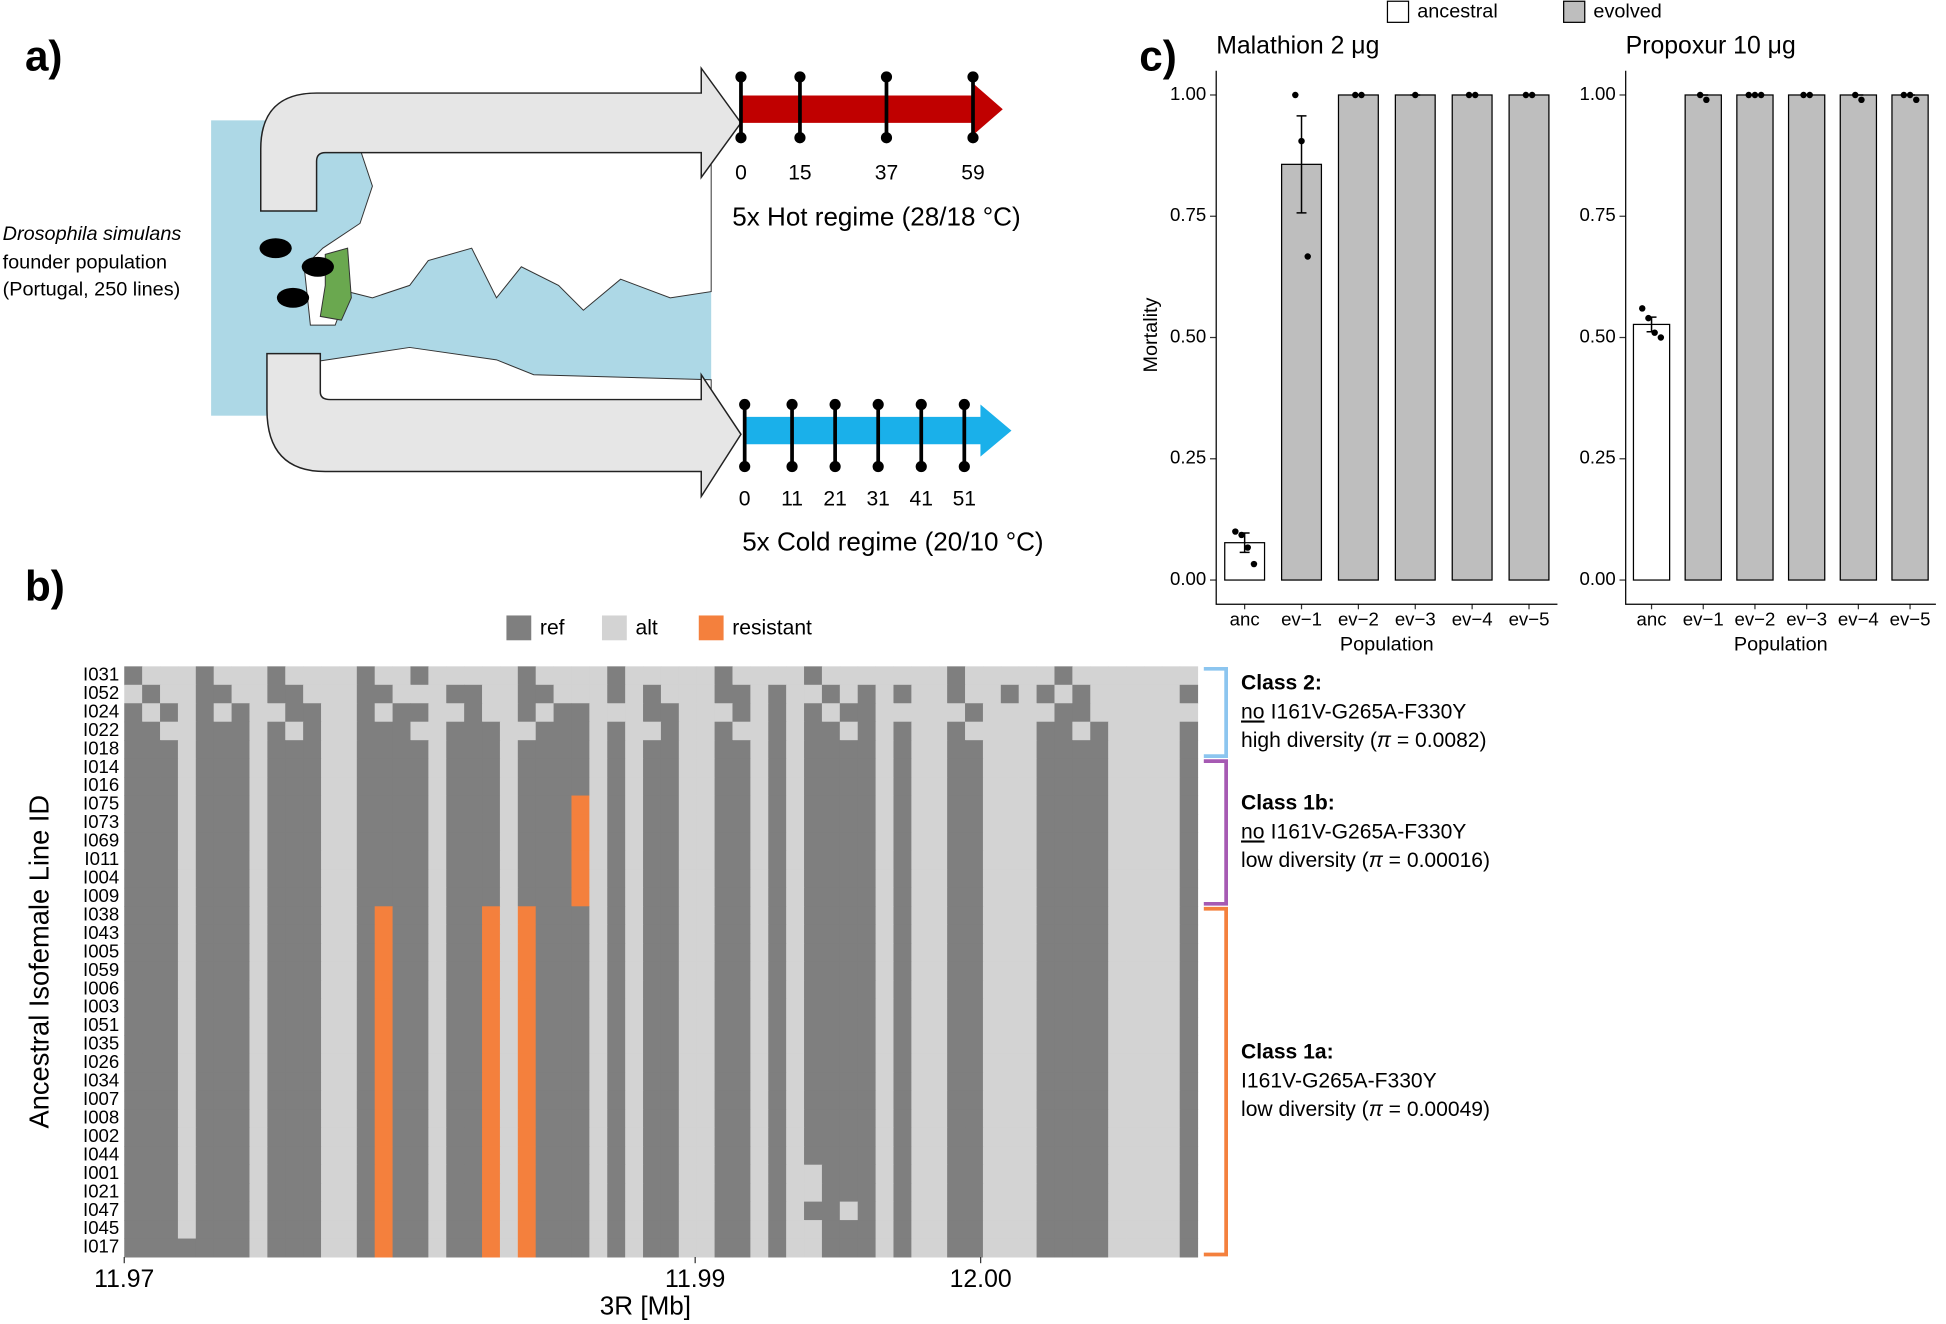 This screenshot has width=1946, height=1324. Describe the element at coordinates (1369, 711) in the screenshot. I see `class-mutation-text: I161V-G265A-F330Y` at that location.